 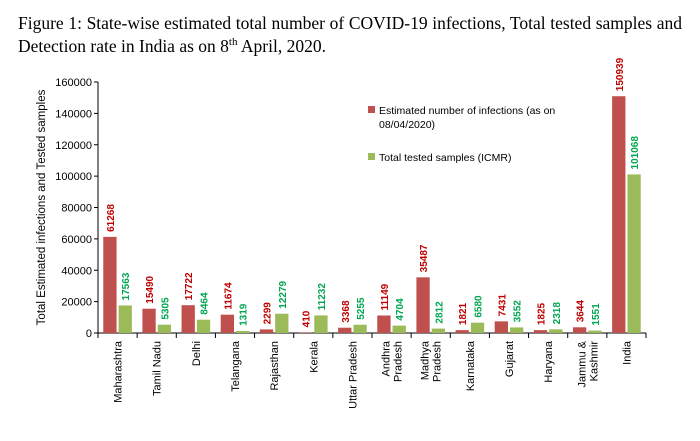 I want to click on x-tick-label: Gujarat, so click(x=510, y=359).